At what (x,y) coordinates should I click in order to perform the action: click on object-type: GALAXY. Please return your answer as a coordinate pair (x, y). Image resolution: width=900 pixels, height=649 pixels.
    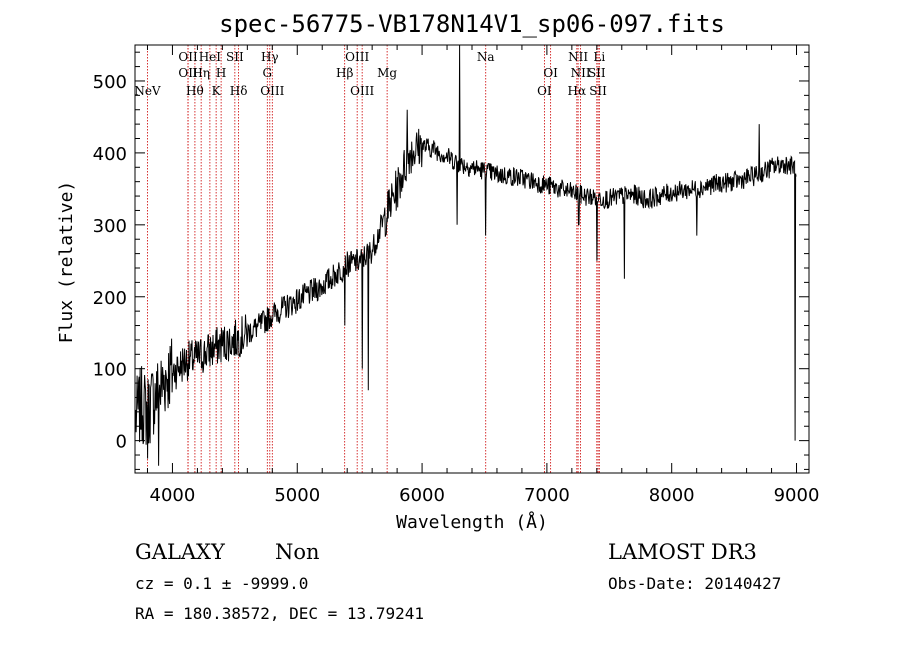
    Looking at the image, I should click on (180, 552).